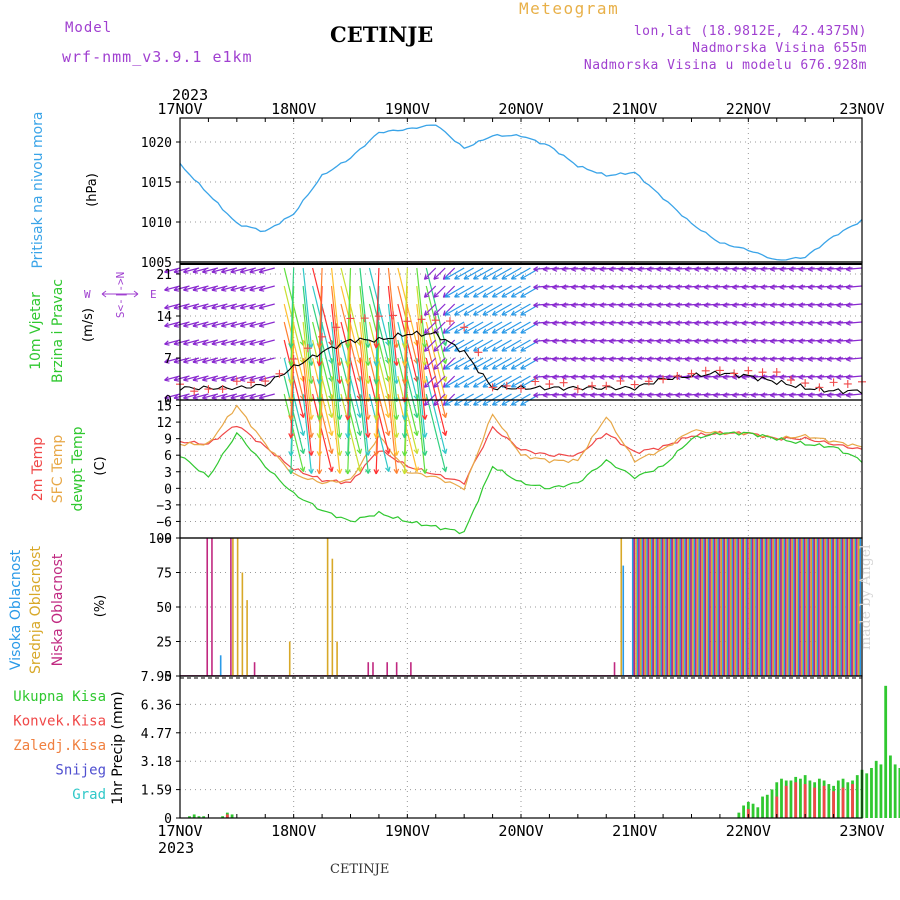 The image size is (900, 900). What do you see at coordinates (156, 677) in the screenshot?
I see `y-tick-label: 7.95` at bounding box center [156, 677].